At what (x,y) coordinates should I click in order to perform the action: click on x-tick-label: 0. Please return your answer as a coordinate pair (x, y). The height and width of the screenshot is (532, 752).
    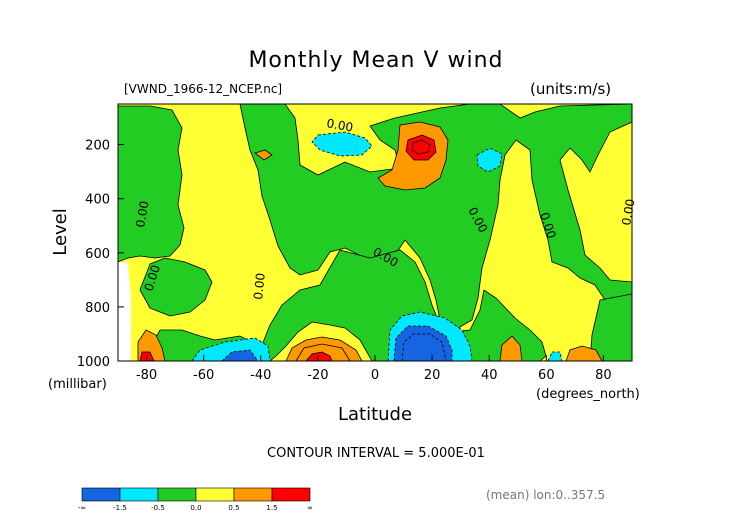
    Looking at the image, I should click on (375, 375).